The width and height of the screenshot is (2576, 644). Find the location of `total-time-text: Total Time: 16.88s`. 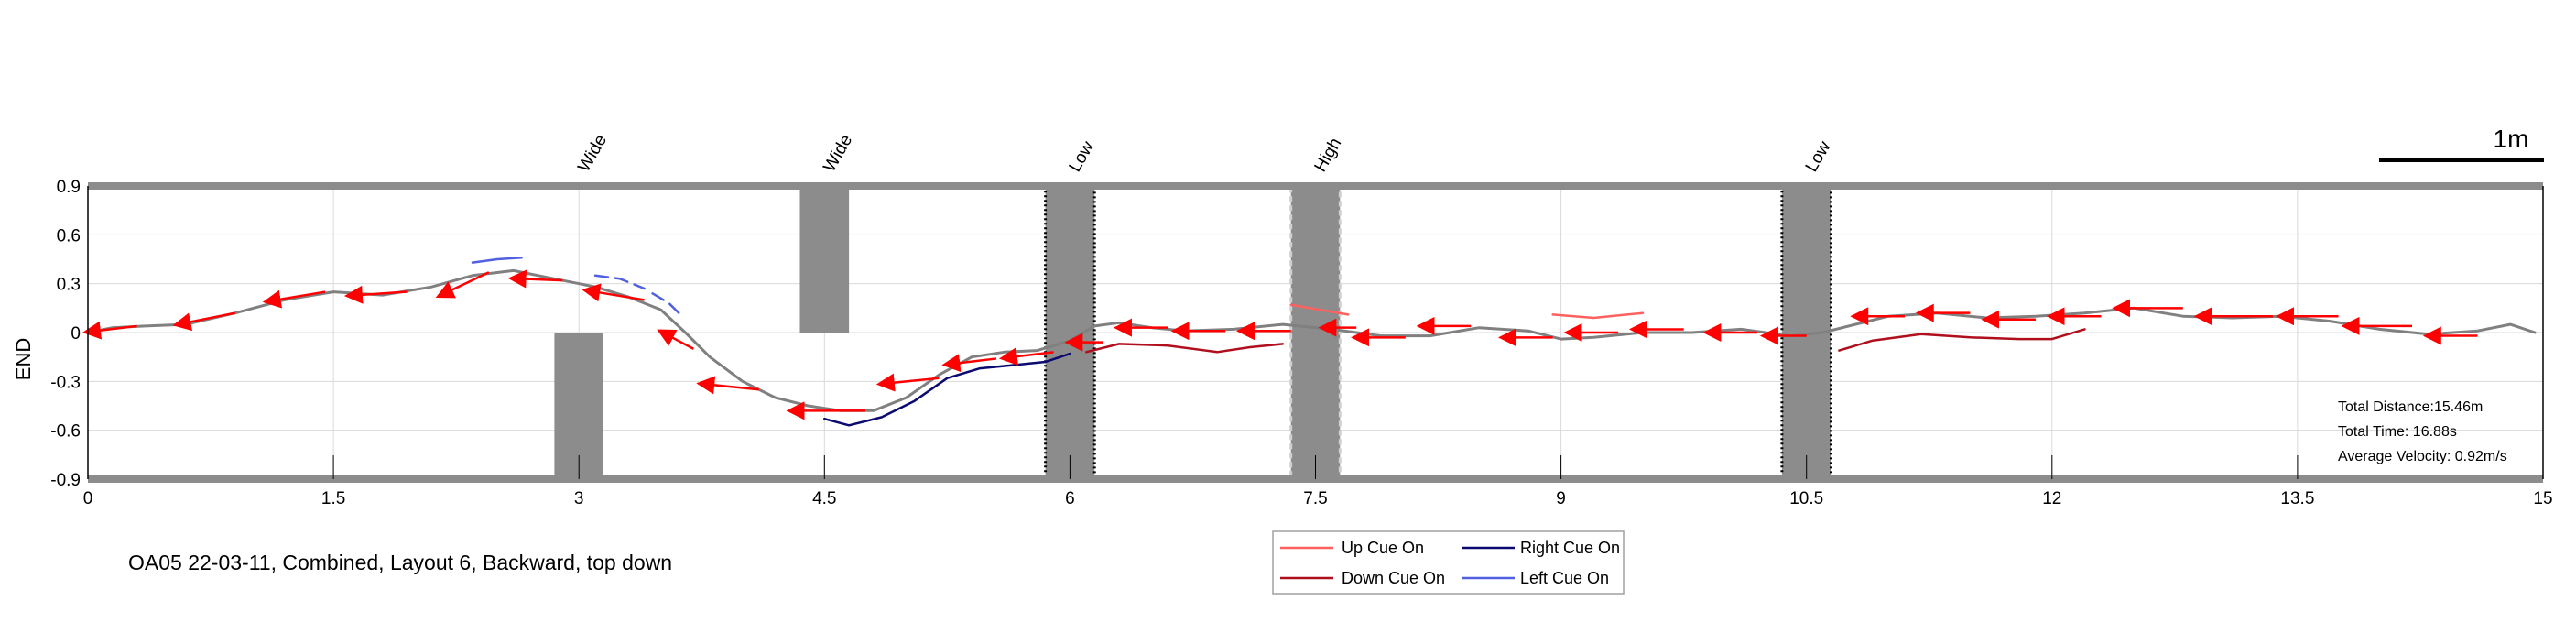

total-time-text: Total Time: 16.88s is located at coordinates (2397, 432).